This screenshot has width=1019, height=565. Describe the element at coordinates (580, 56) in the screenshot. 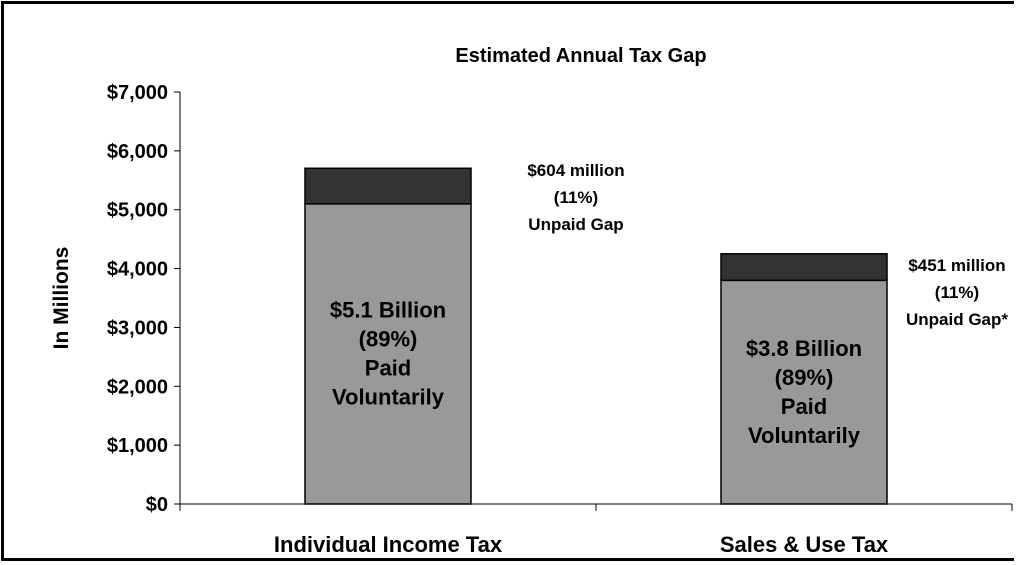

I see `chart-title: Estimated Annual Tax Gap` at that location.